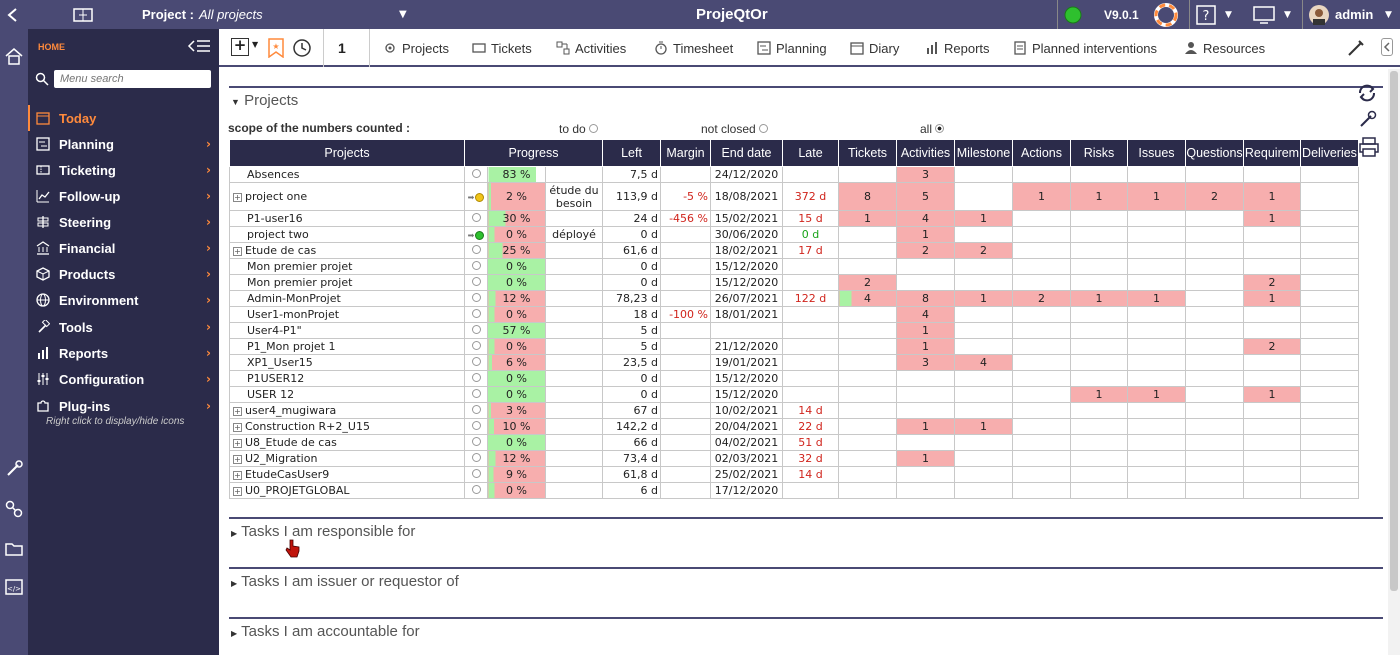  I want to click on risks-count-cell: 1, so click(1099, 196).